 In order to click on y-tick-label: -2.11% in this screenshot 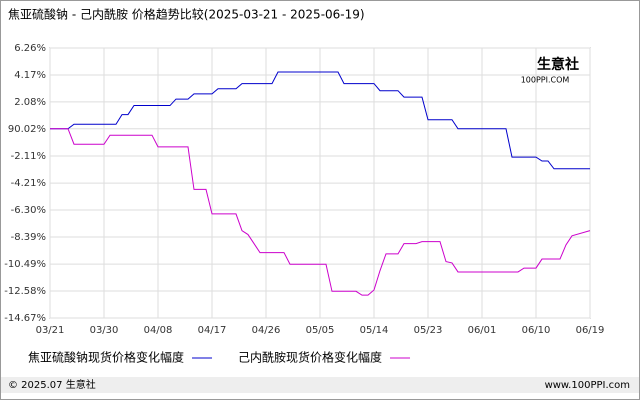, I will do `click(28, 156)`.